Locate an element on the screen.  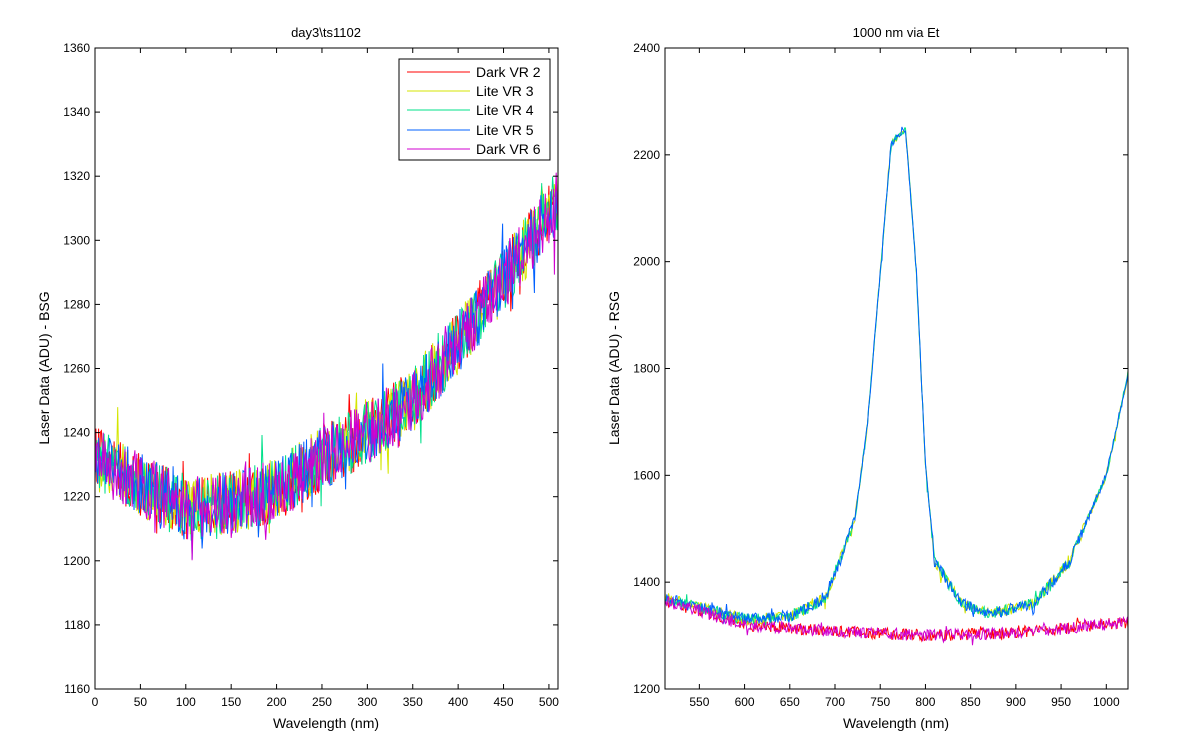
left-y-tick-label: 1300 is located at coordinates (76, 240).